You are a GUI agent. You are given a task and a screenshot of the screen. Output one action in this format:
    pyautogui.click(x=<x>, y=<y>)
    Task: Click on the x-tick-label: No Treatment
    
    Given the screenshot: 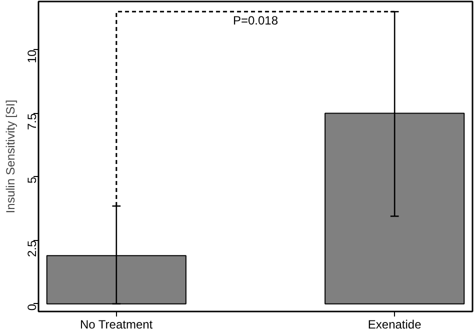 What is the action you would take?
    pyautogui.click(x=117, y=325)
    